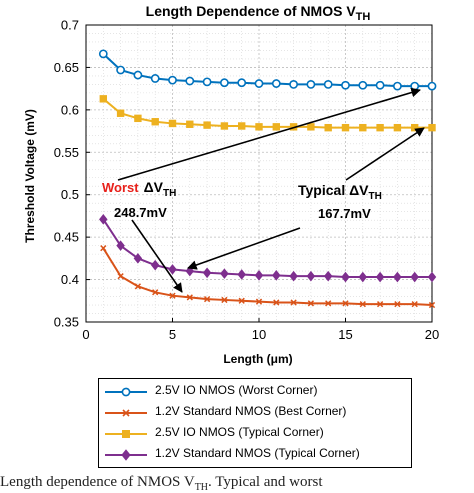 This screenshot has width=474, height=493. Describe the element at coordinates (345, 334) in the screenshot. I see `x-tick-label: 15` at that location.